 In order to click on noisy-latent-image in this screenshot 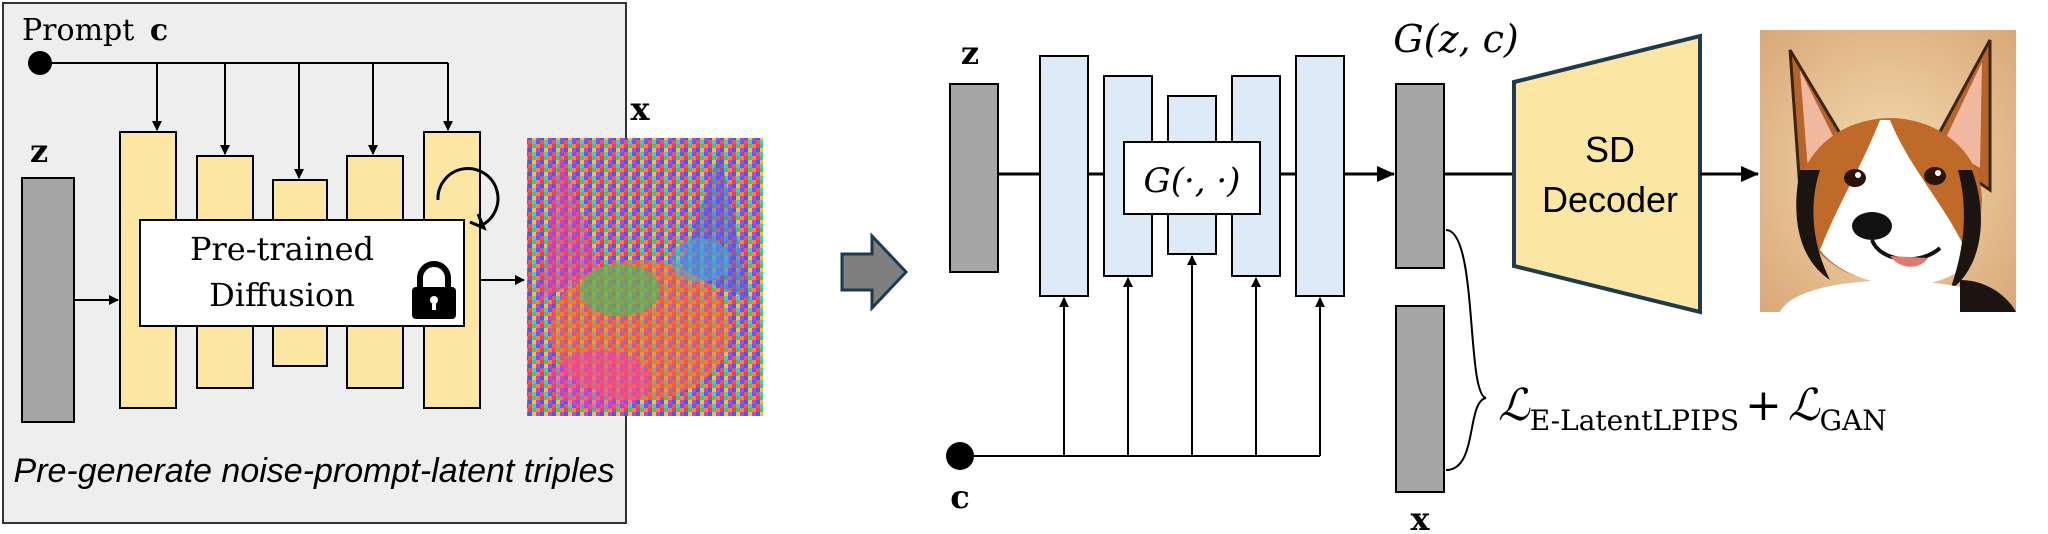, I will do `click(645, 277)`.